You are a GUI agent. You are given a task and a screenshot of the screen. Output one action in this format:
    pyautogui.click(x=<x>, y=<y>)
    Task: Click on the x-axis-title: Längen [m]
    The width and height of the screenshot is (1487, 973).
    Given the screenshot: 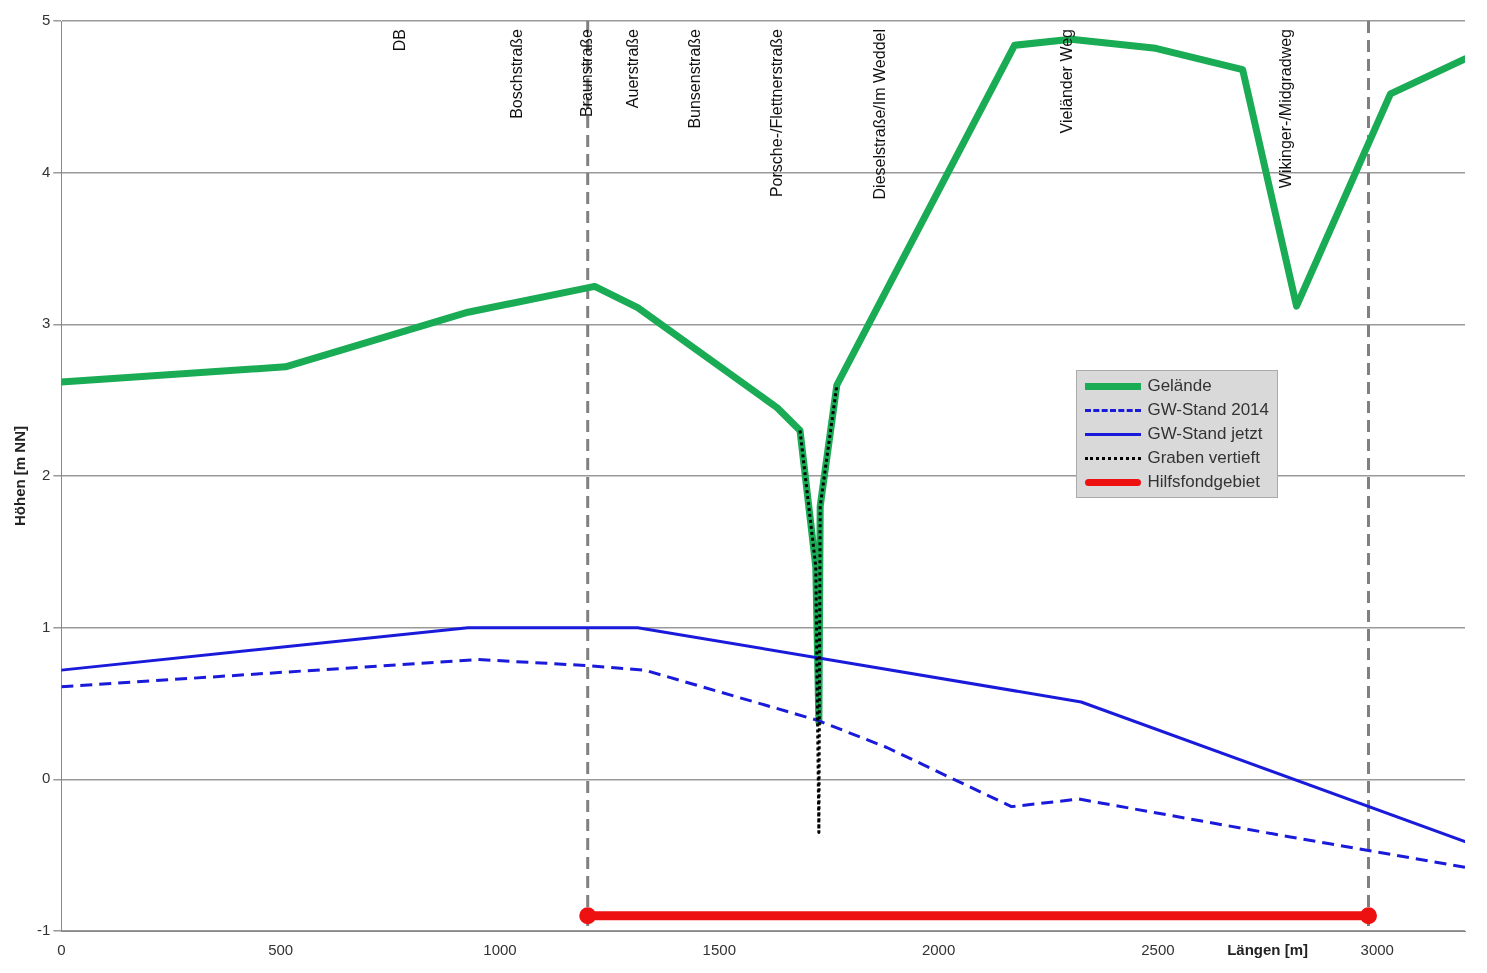 What is the action you would take?
    pyautogui.click(x=1268, y=949)
    